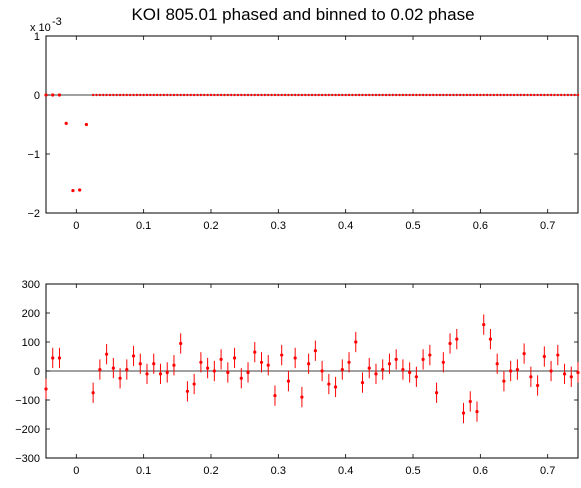 The height and width of the screenshot is (488, 581). What do you see at coordinates (76, 226) in the screenshot?
I see `x-tick-label: 0` at bounding box center [76, 226].